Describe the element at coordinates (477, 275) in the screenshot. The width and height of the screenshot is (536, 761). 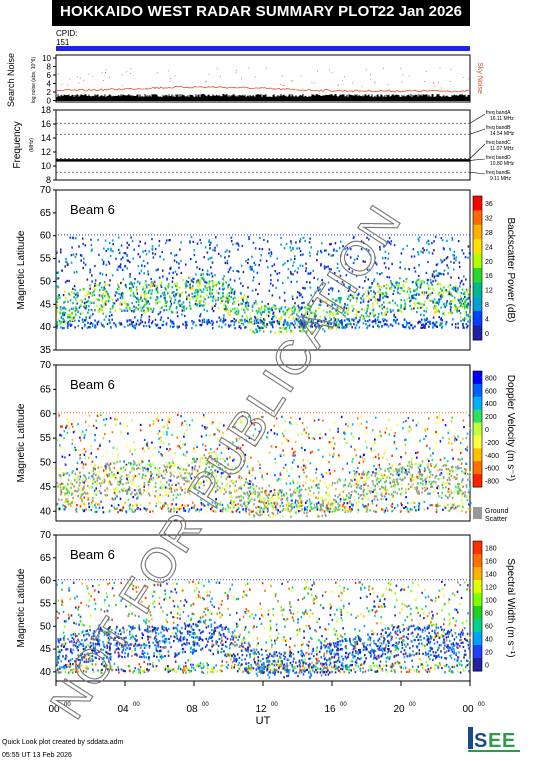
I see `colorbar-segment` at that location.